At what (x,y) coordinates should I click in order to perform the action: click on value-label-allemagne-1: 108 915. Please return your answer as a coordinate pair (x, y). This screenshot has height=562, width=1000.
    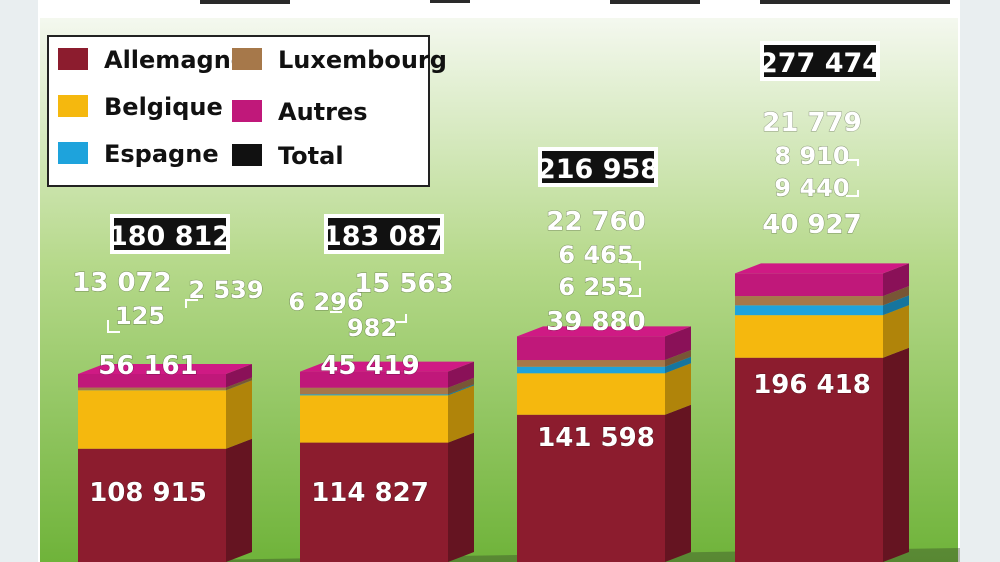
    Looking at the image, I should click on (148, 493).